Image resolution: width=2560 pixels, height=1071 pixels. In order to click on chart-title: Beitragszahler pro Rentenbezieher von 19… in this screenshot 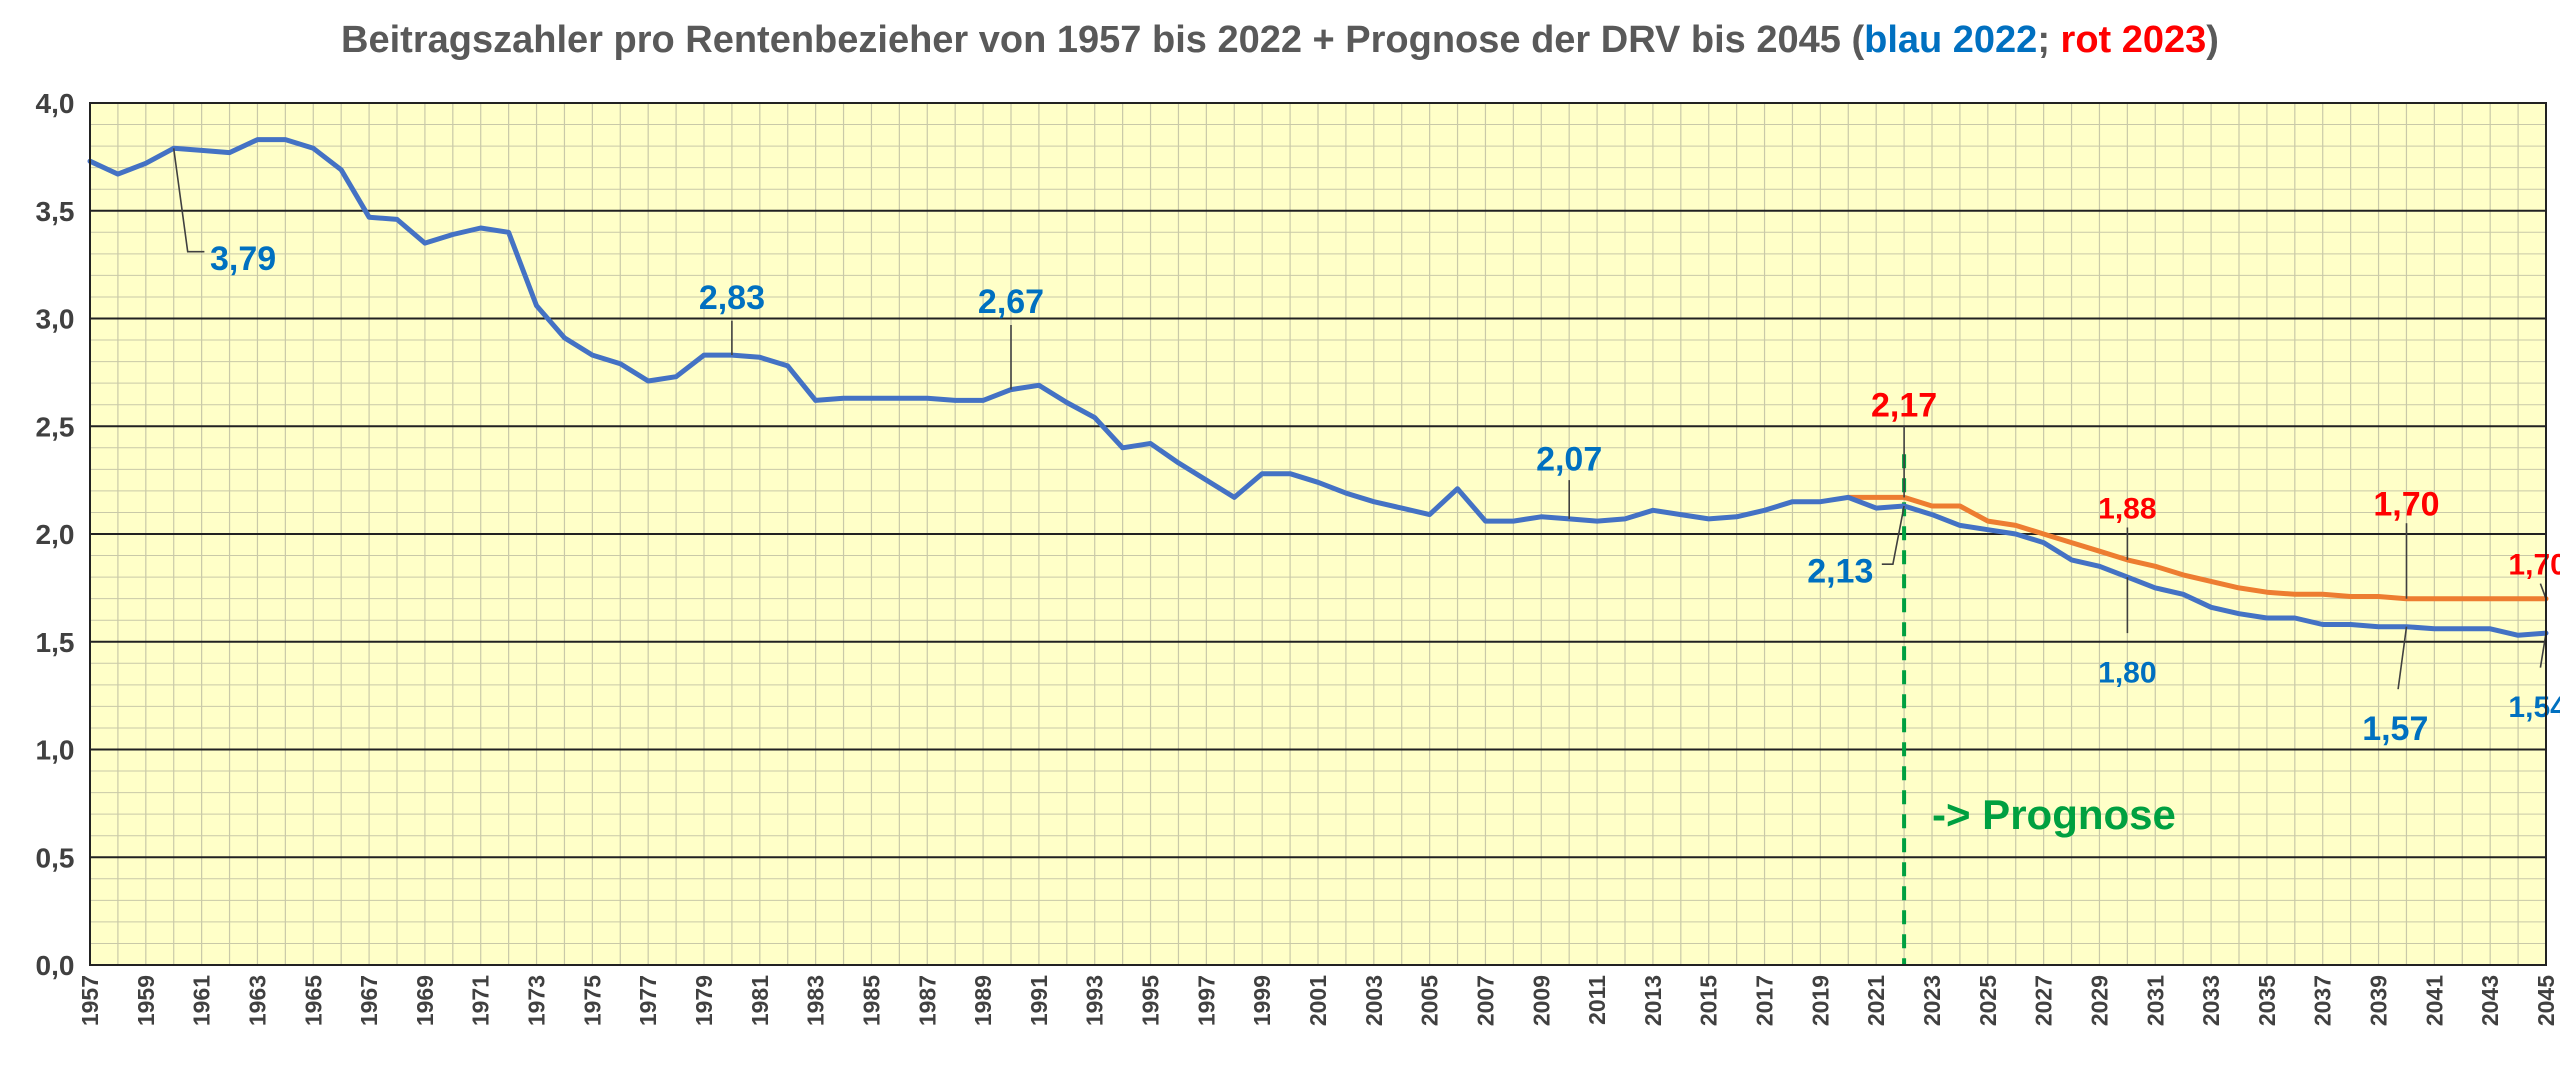, I will do `click(1280, 40)`.